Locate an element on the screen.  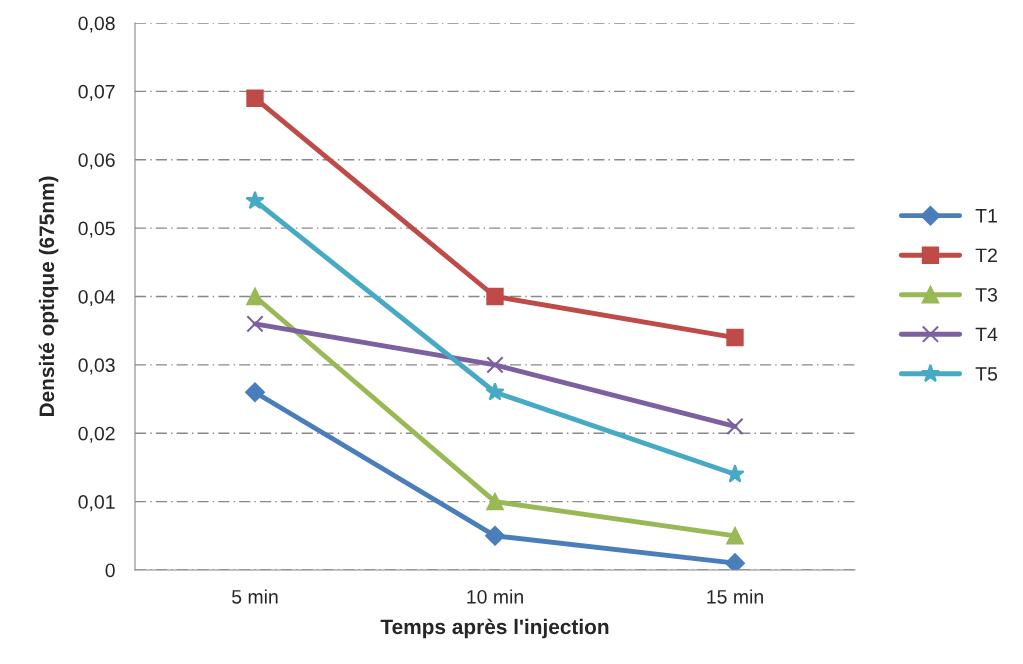
legend-label: T2 is located at coordinates (986, 255).